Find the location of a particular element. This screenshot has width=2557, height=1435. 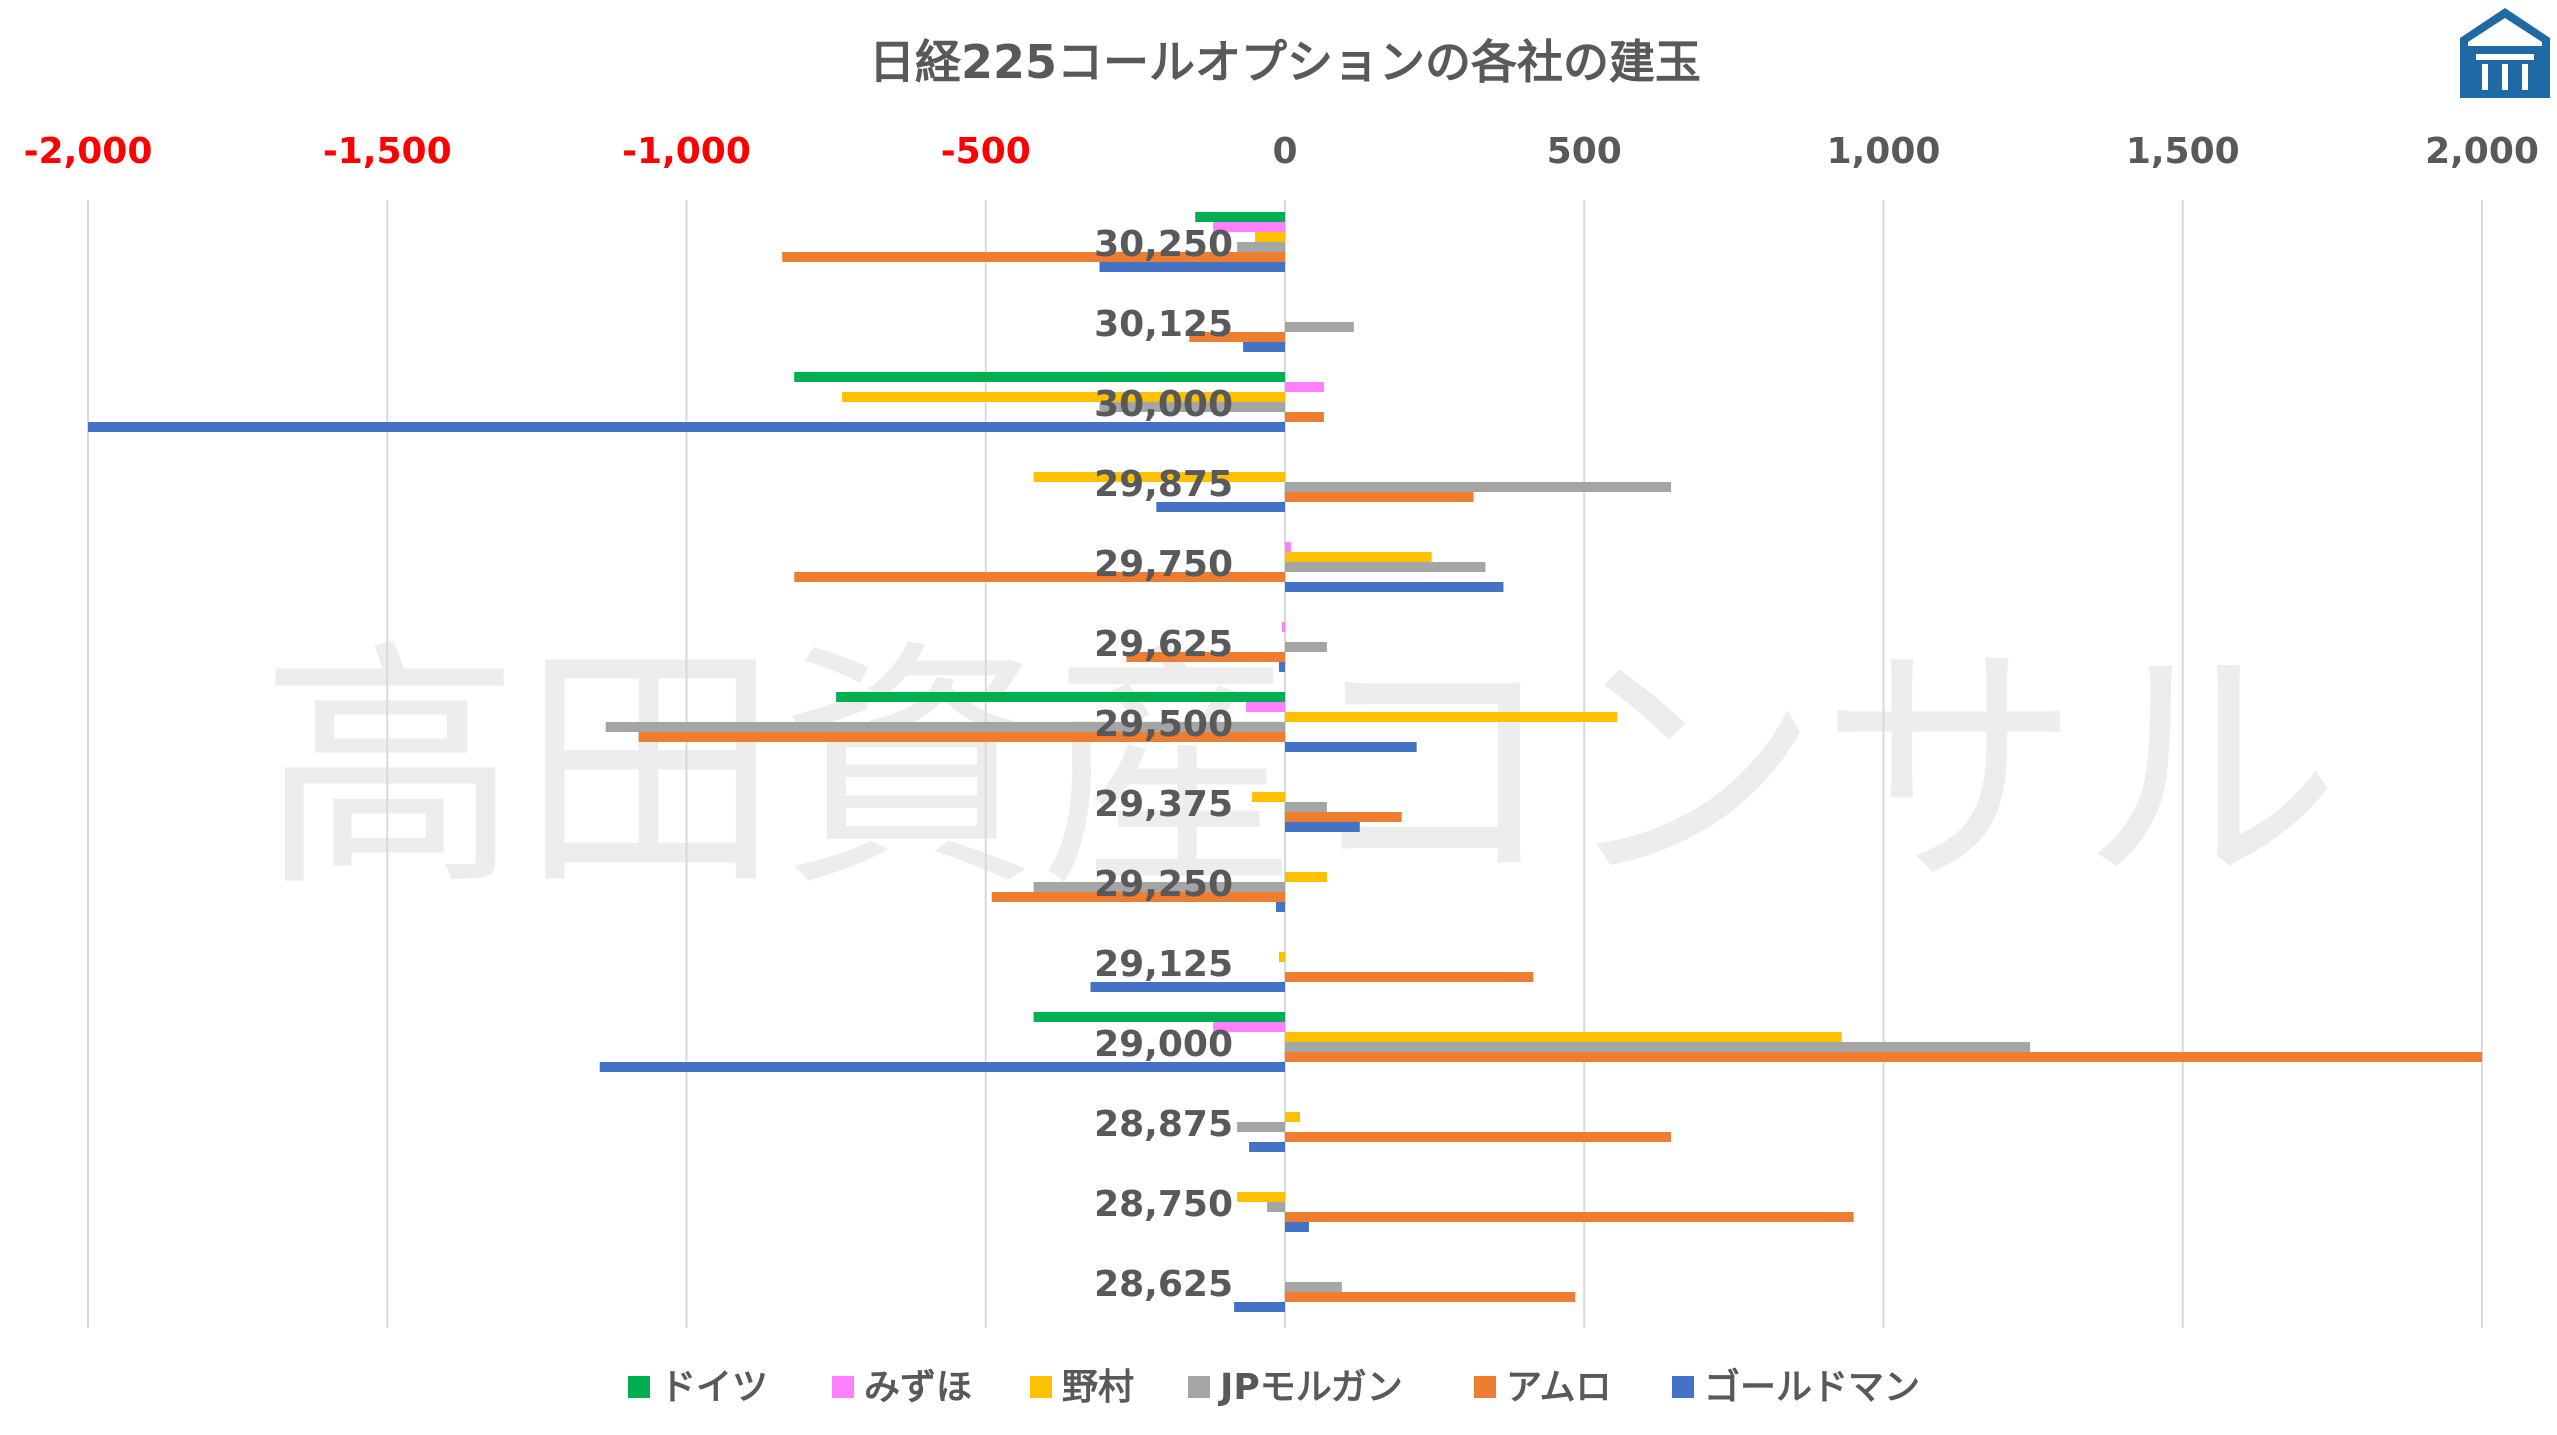

legend-label: みずほ is located at coordinates (918, 1387).